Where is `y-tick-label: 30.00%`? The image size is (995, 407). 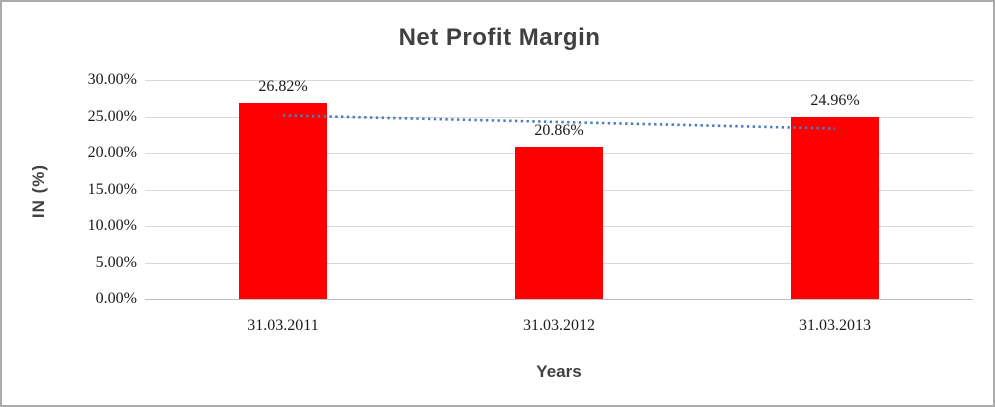 y-tick-label: 30.00% is located at coordinates (112, 79).